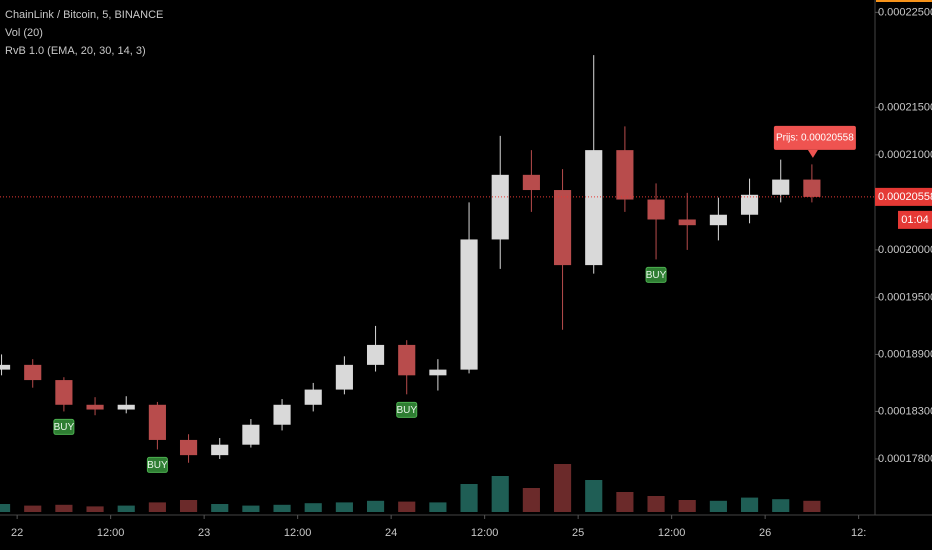  I want to click on y-tick-label: 0.00018300, so click(905, 411).